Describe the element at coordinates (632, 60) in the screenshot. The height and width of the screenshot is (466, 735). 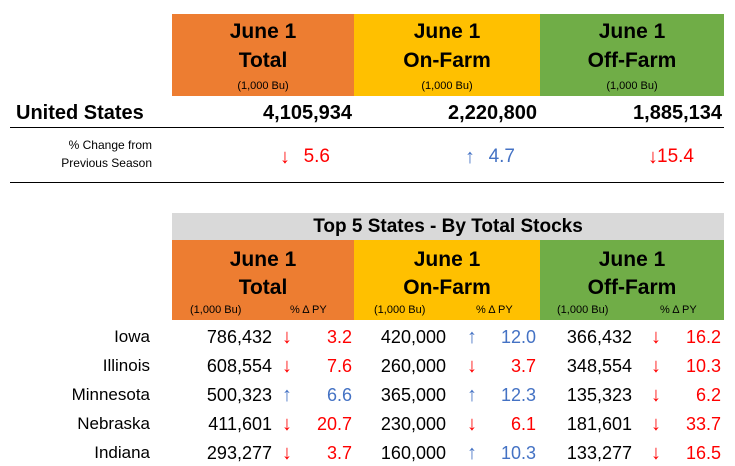
I see `header-off-farm-line2: Off-Farm` at that location.